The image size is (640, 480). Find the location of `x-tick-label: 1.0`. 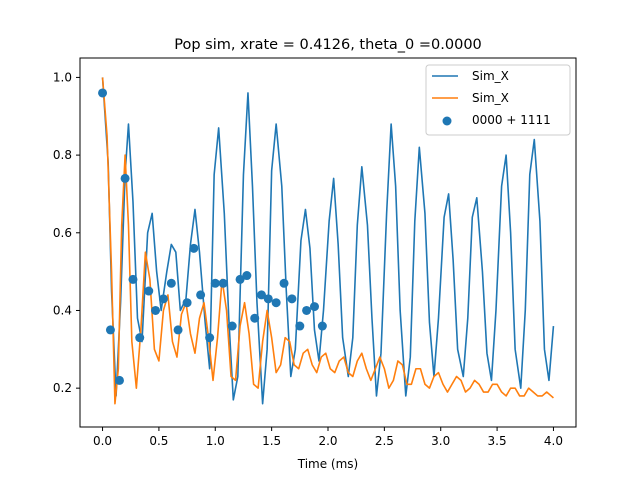

x-tick-label: 1.0 is located at coordinates (215, 441).